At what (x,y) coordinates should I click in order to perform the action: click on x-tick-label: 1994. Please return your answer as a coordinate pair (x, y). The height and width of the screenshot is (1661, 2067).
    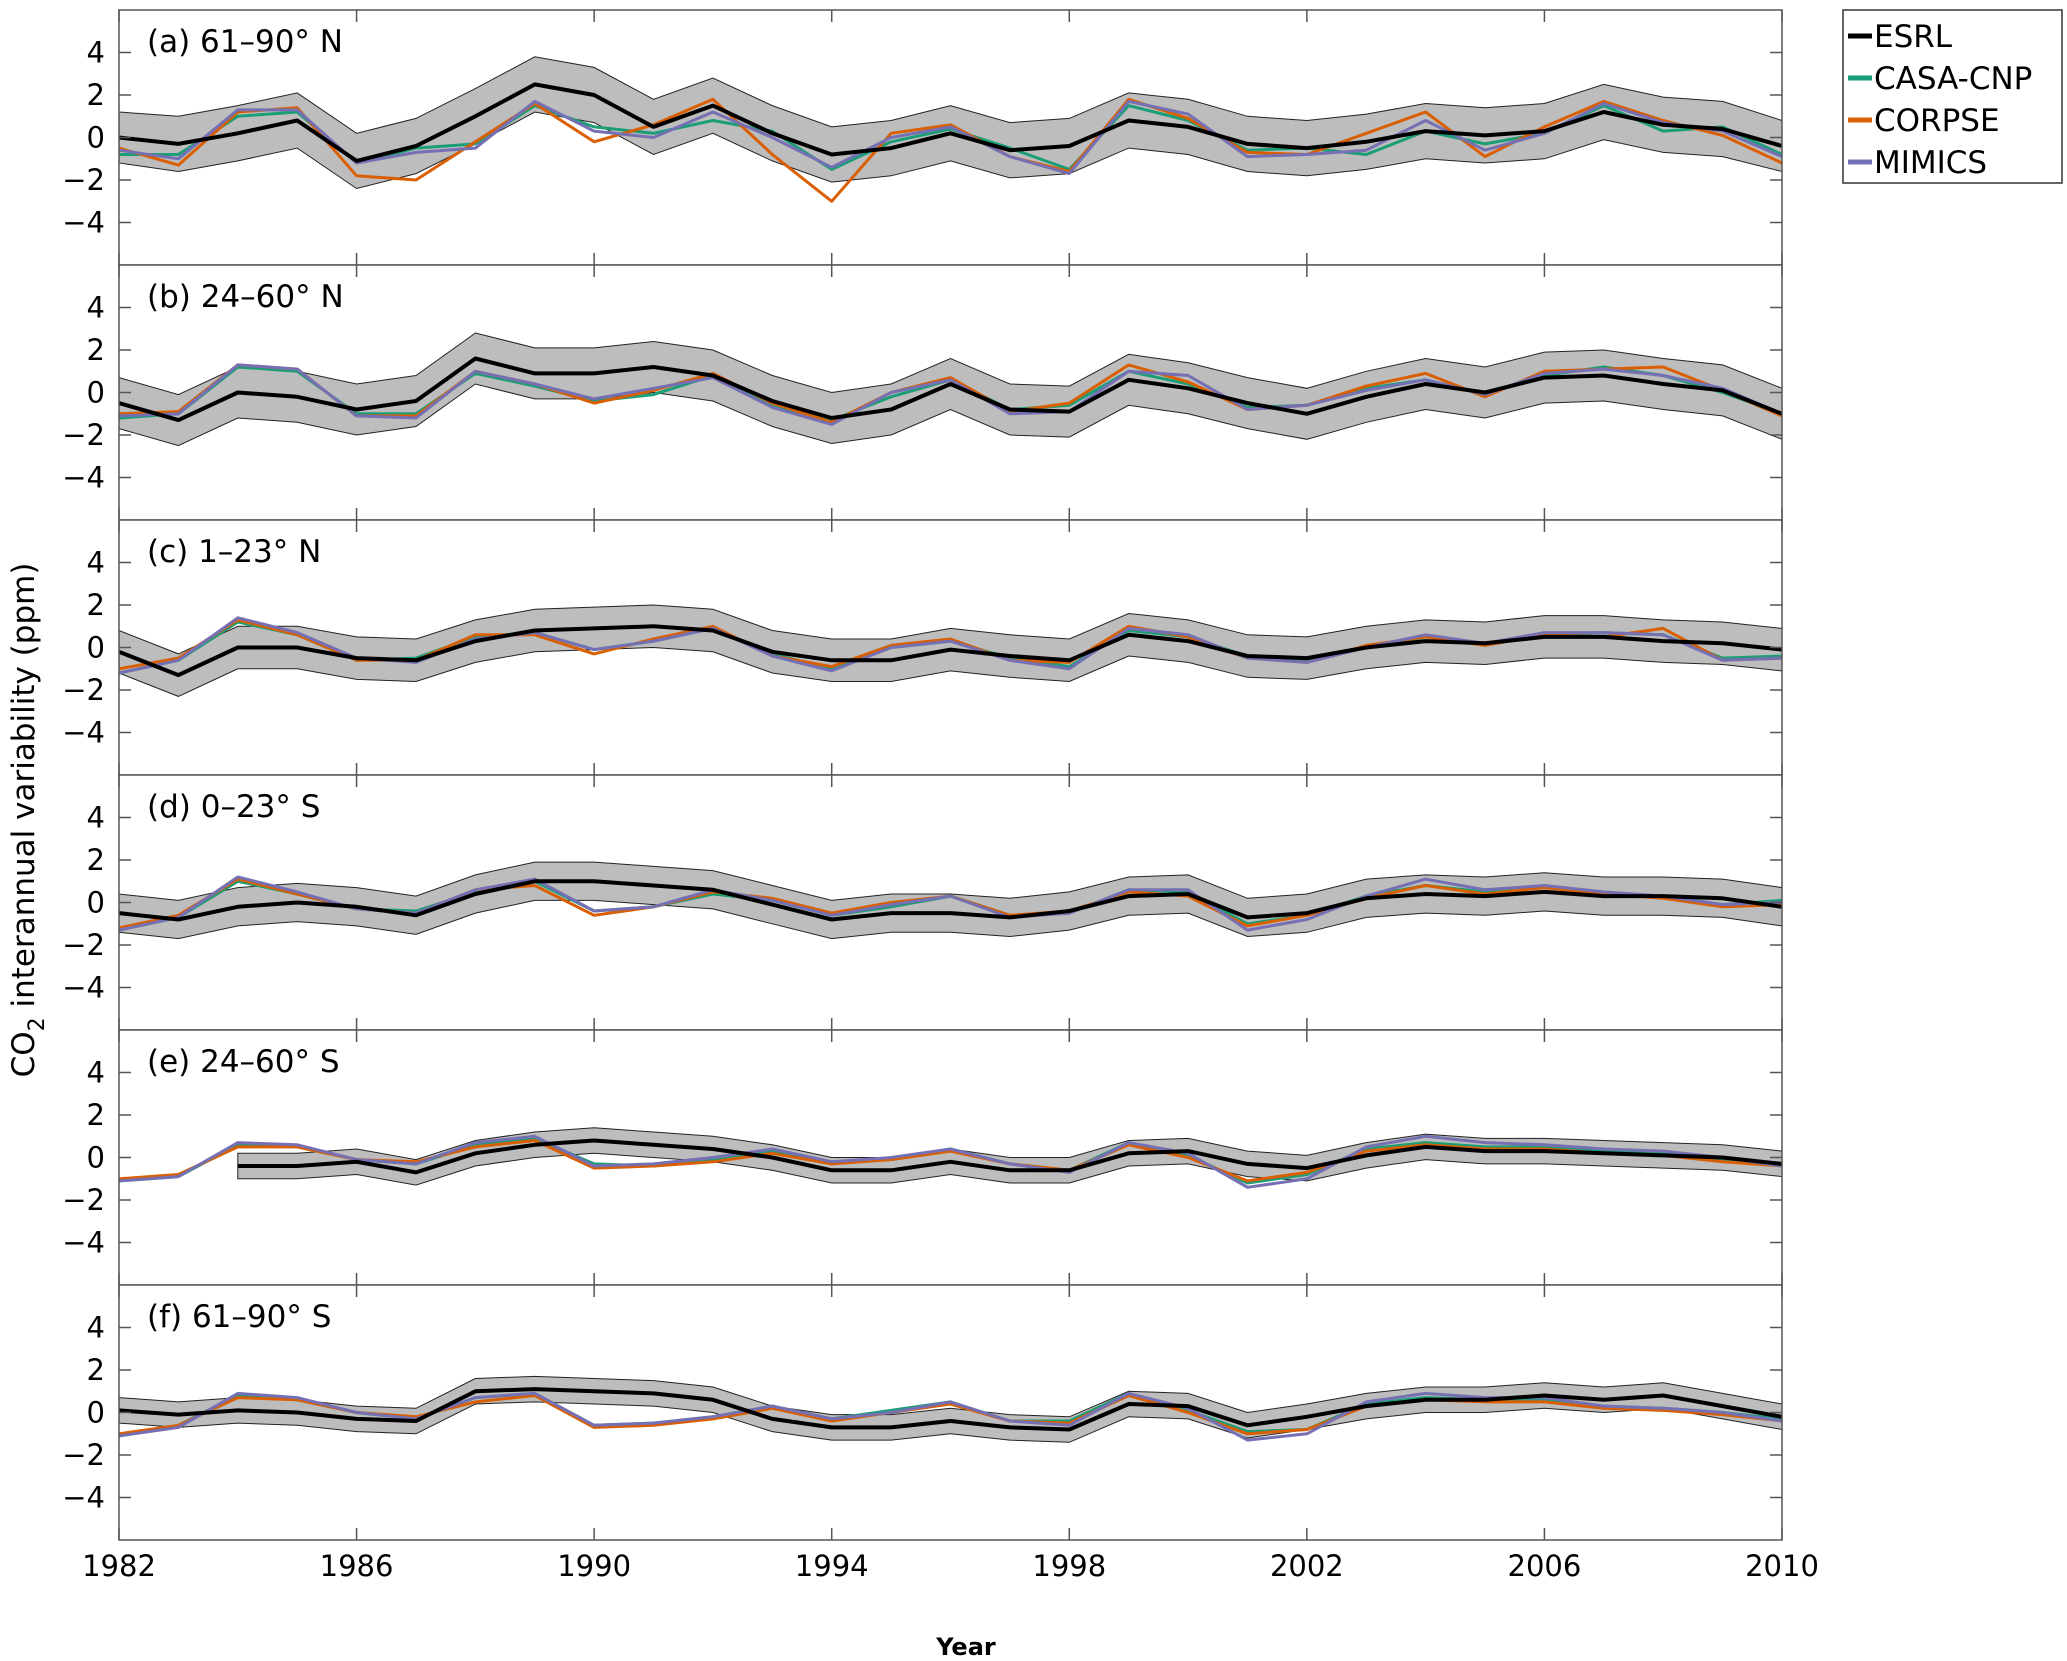
    Looking at the image, I should click on (832, 1566).